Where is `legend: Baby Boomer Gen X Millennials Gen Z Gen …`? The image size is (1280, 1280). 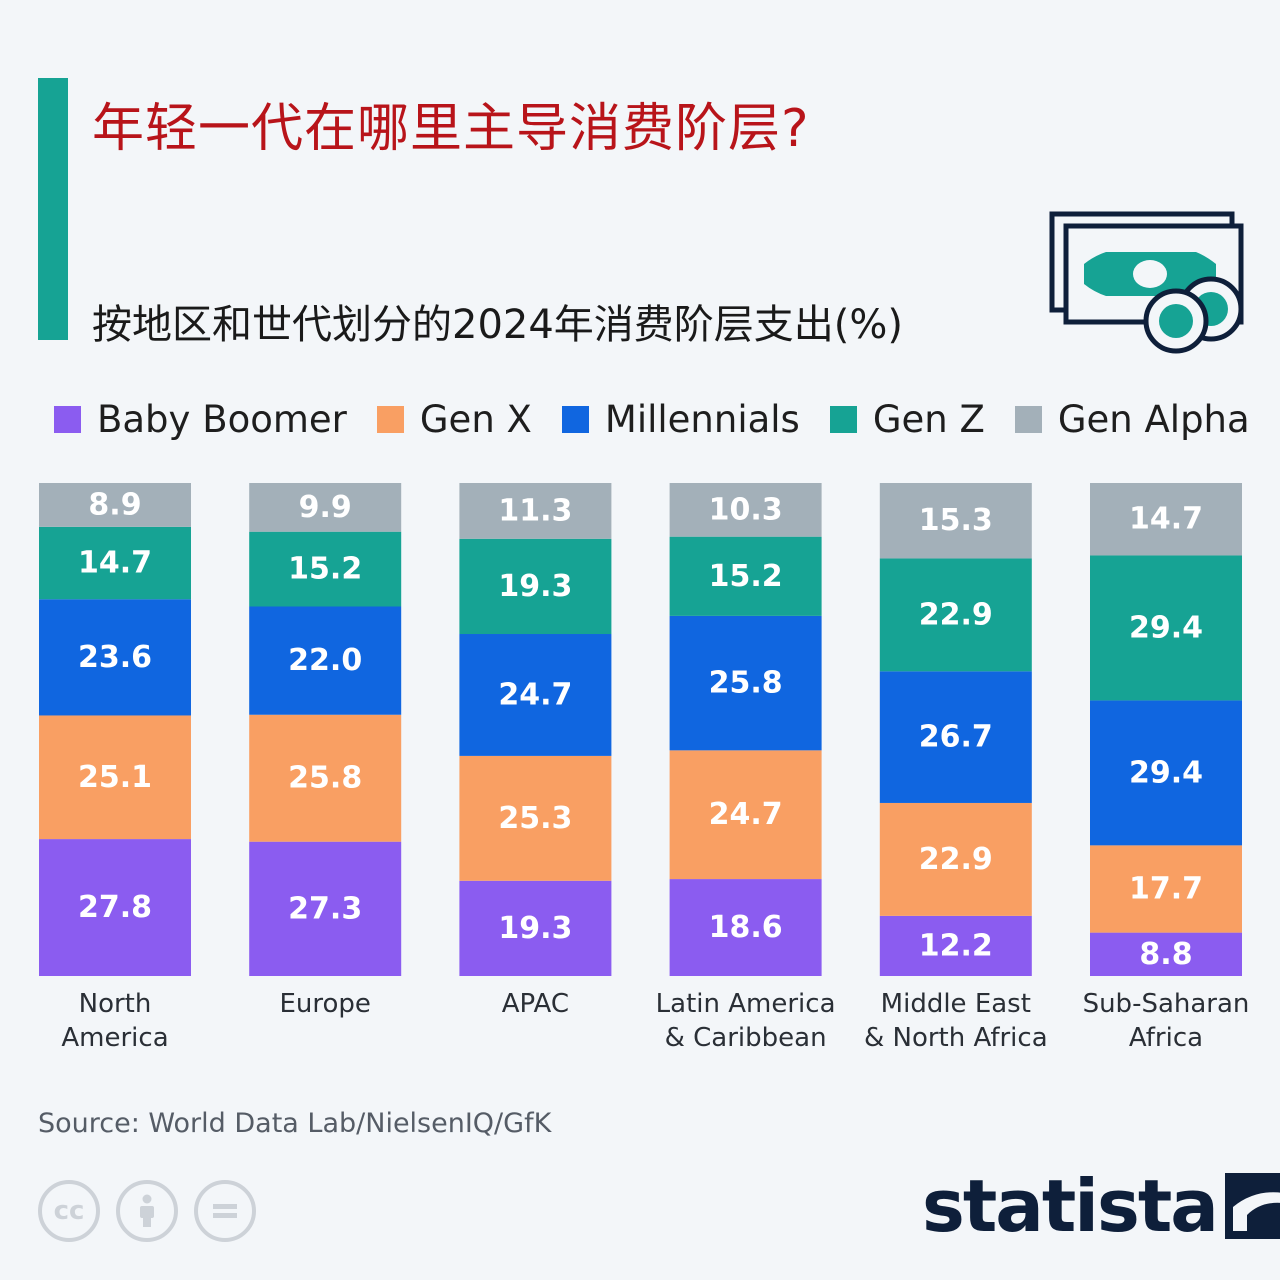
legend: Baby Boomer Gen X Millennials Gen Z Gen … is located at coordinates (652, 419).